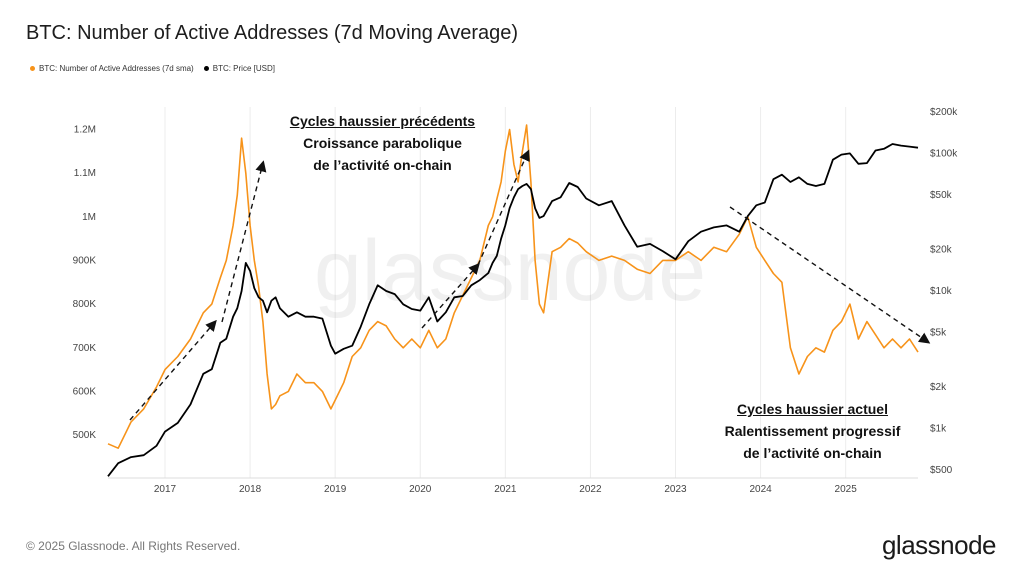 The image size is (1024, 576). I want to click on watermark: glassnode, so click(510, 271).